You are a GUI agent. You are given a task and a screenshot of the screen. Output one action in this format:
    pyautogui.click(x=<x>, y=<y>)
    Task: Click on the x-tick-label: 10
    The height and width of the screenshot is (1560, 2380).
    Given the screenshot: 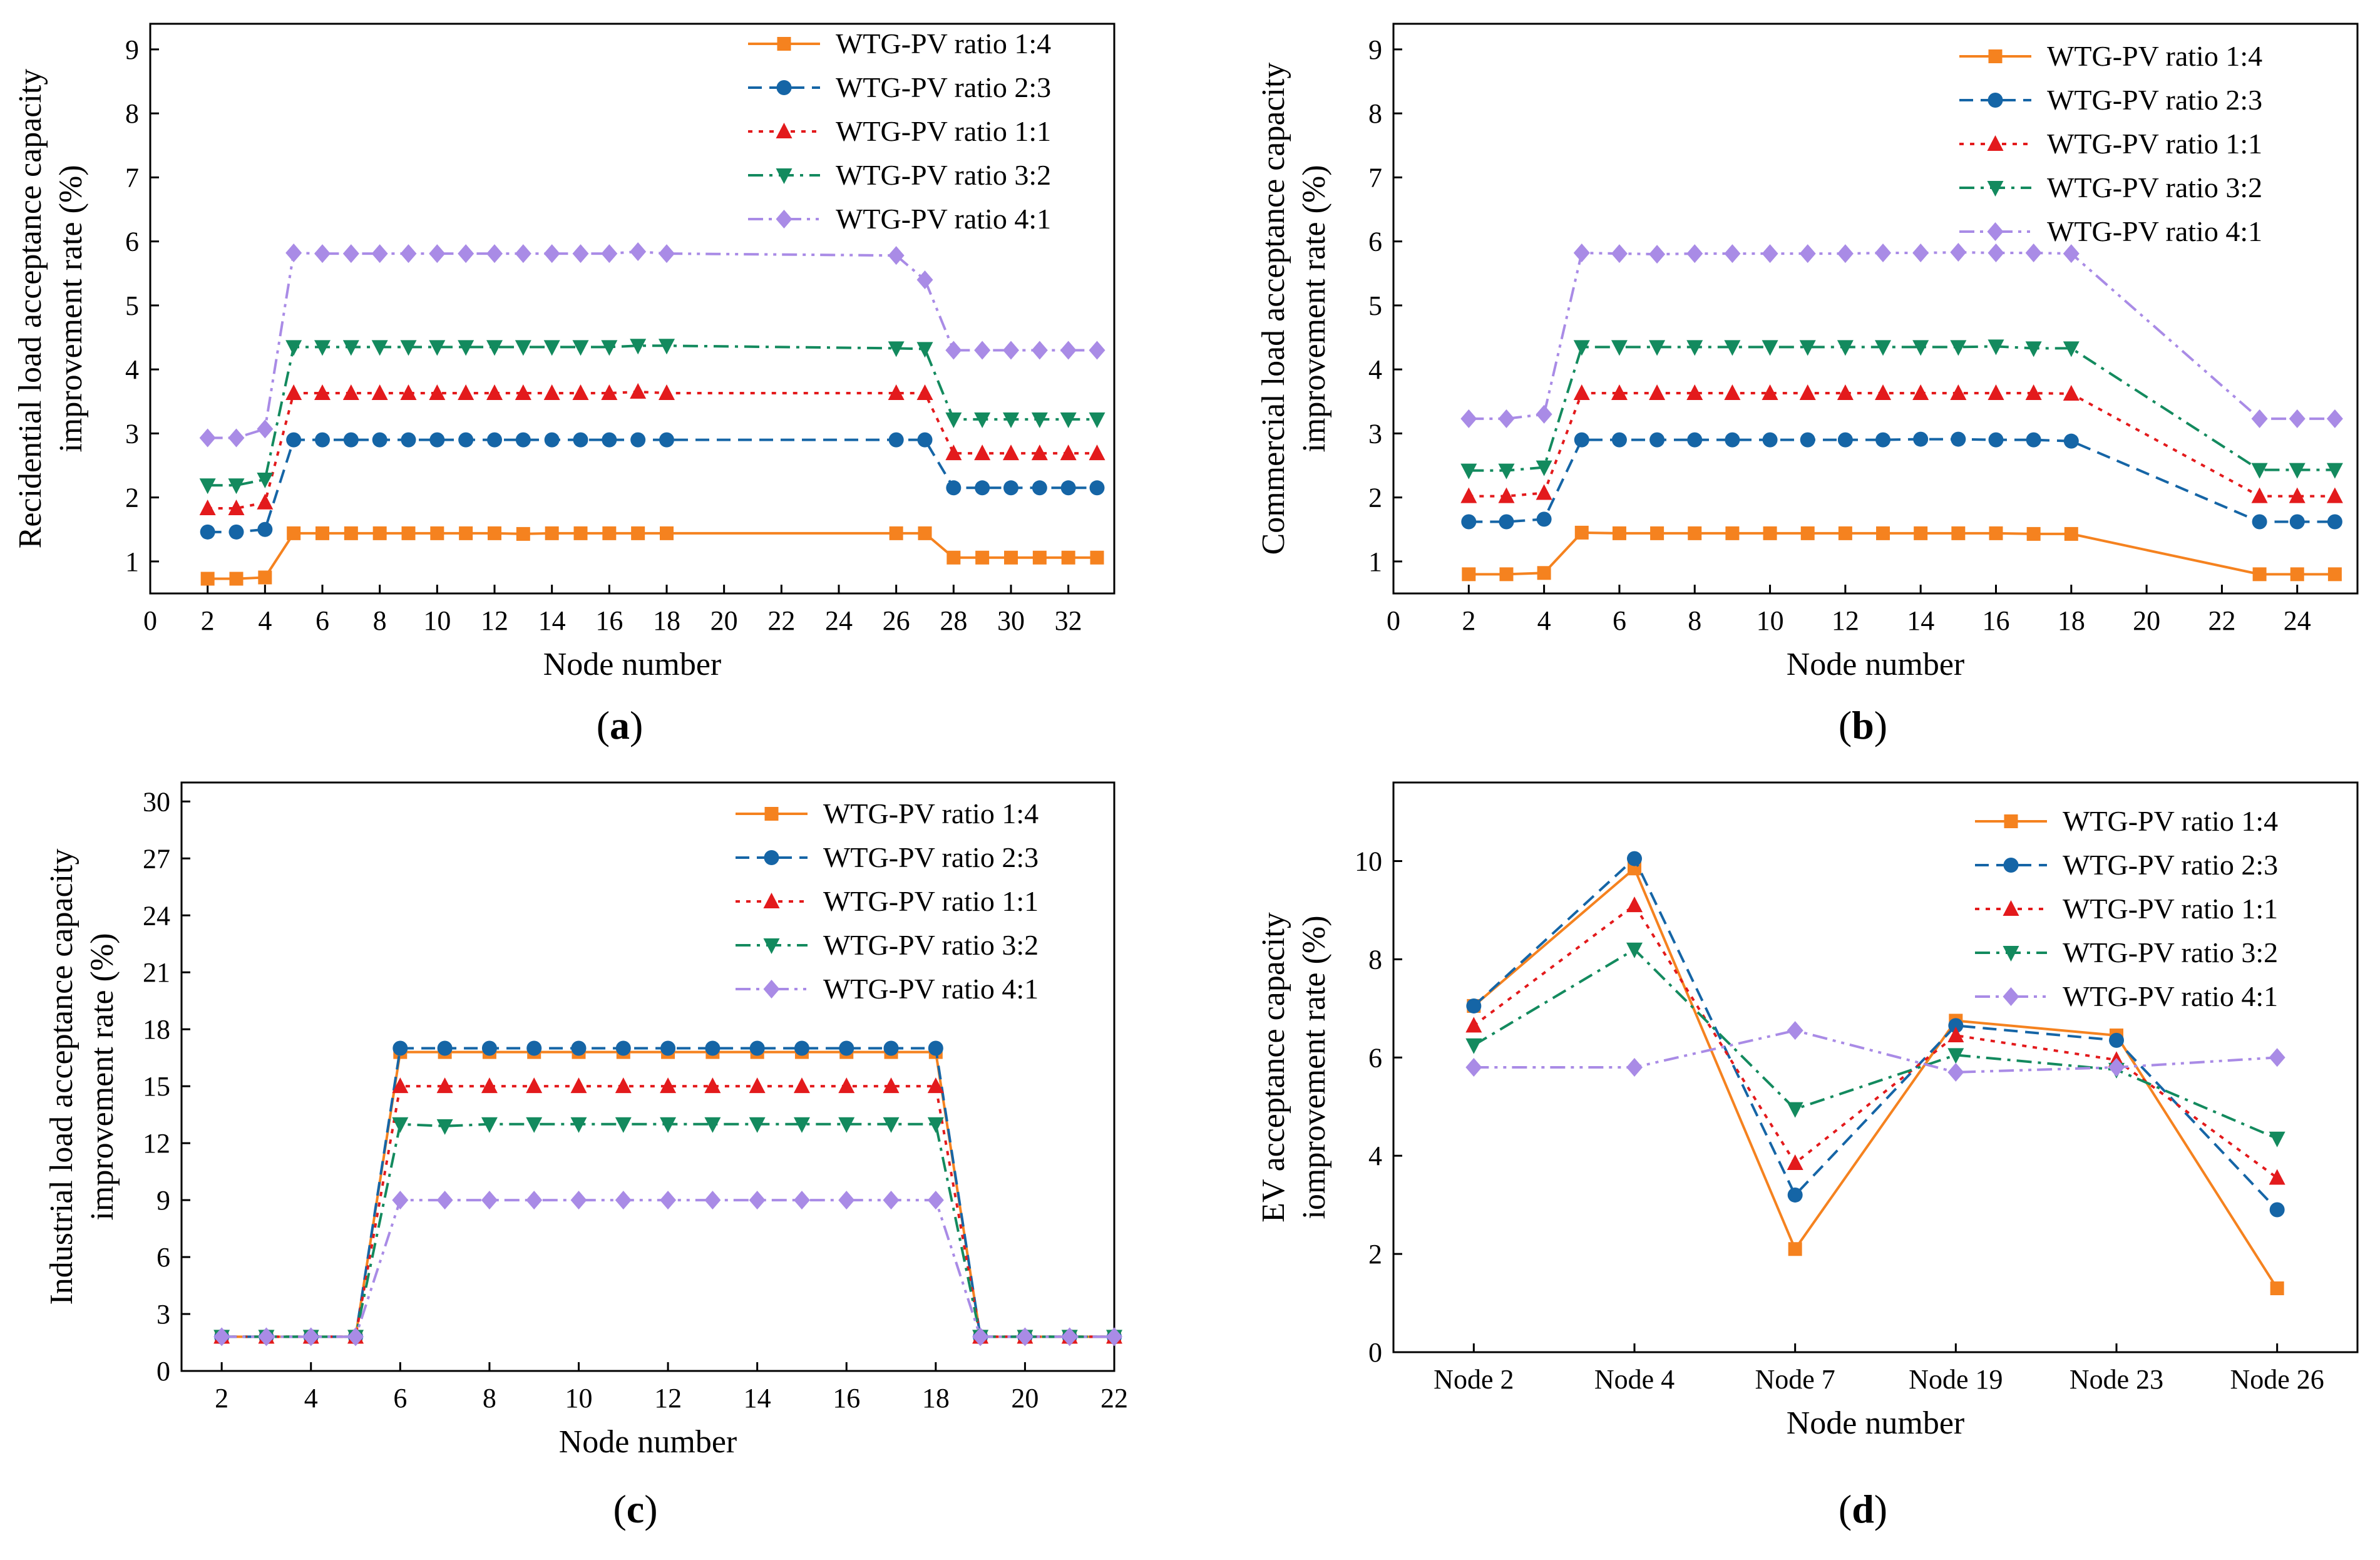 What is the action you would take?
    pyautogui.click(x=579, y=1399)
    